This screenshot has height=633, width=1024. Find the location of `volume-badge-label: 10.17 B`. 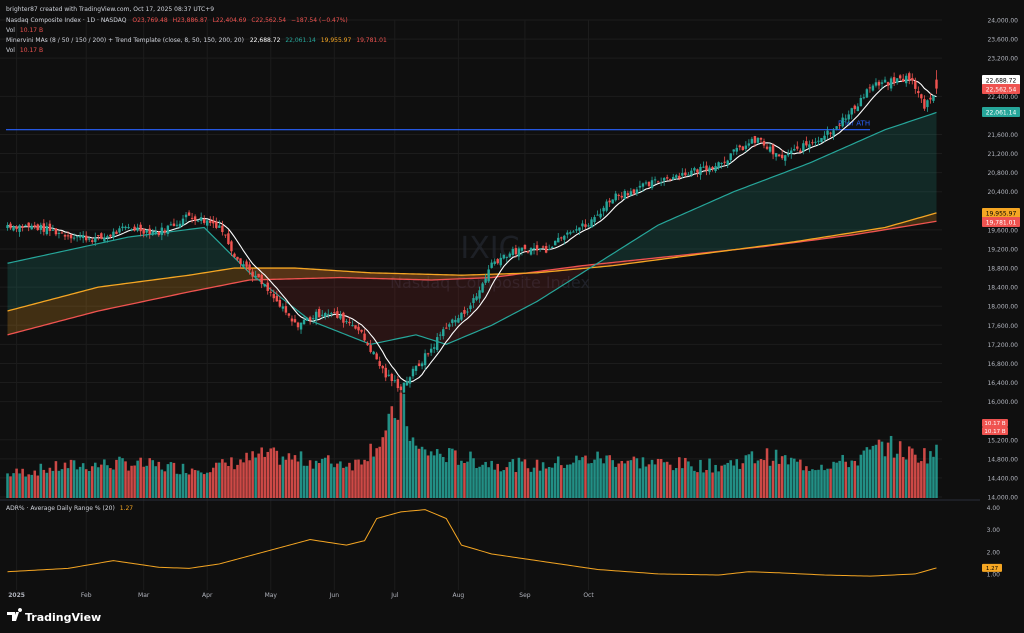

volume-badge-label: 10.17 B is located at coordinates (994, 424).